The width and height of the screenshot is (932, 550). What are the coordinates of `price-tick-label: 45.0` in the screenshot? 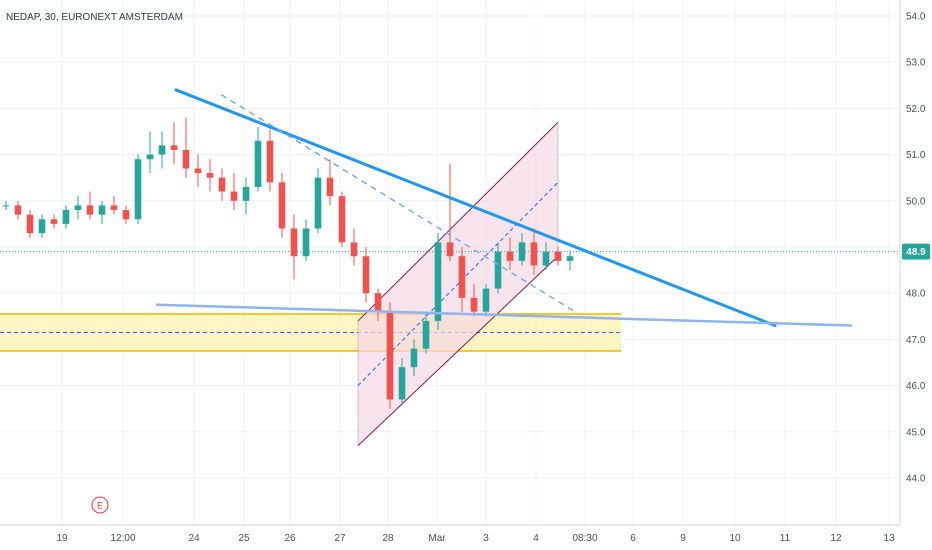 It's located at (916, 432).